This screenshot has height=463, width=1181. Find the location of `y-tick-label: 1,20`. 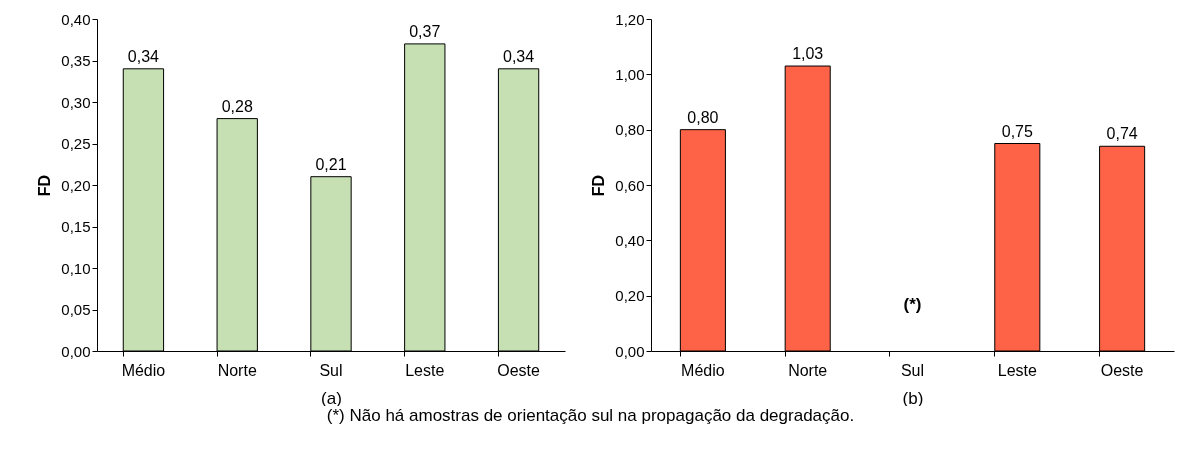

y-tick-label: 1,20 is located at coordinates (630, 19).